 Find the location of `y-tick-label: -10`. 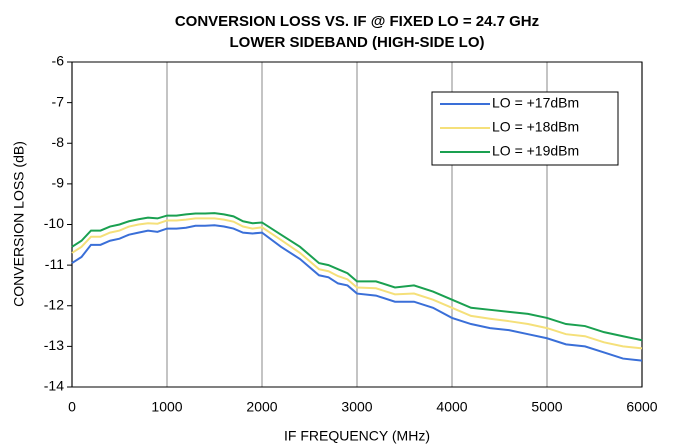

y-tick-label: -10 is located at coordinates (54, 223).